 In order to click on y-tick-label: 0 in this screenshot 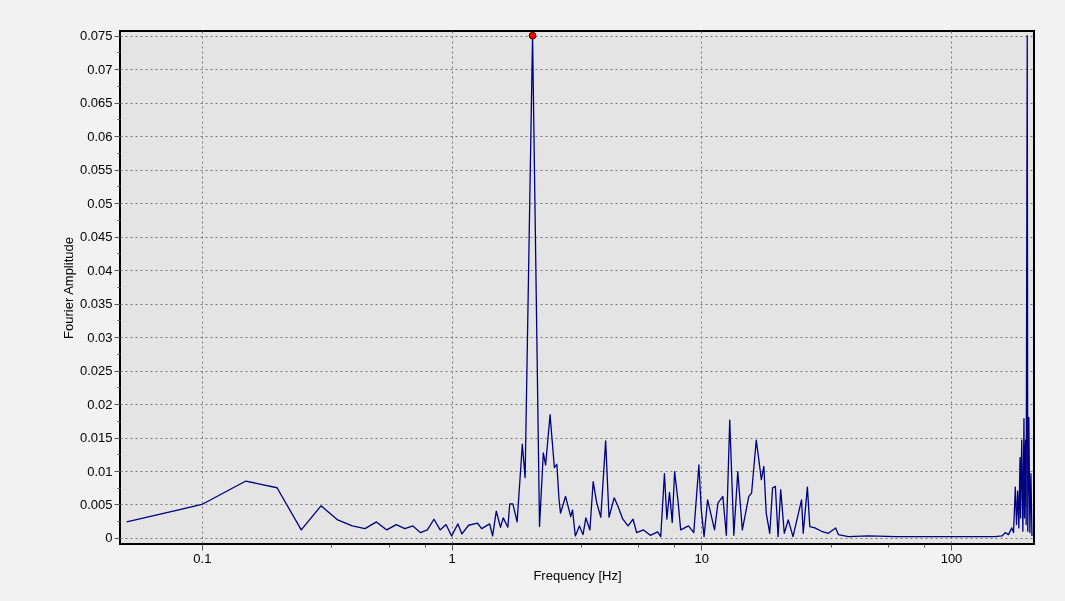, I will do `click(109, 538)`.